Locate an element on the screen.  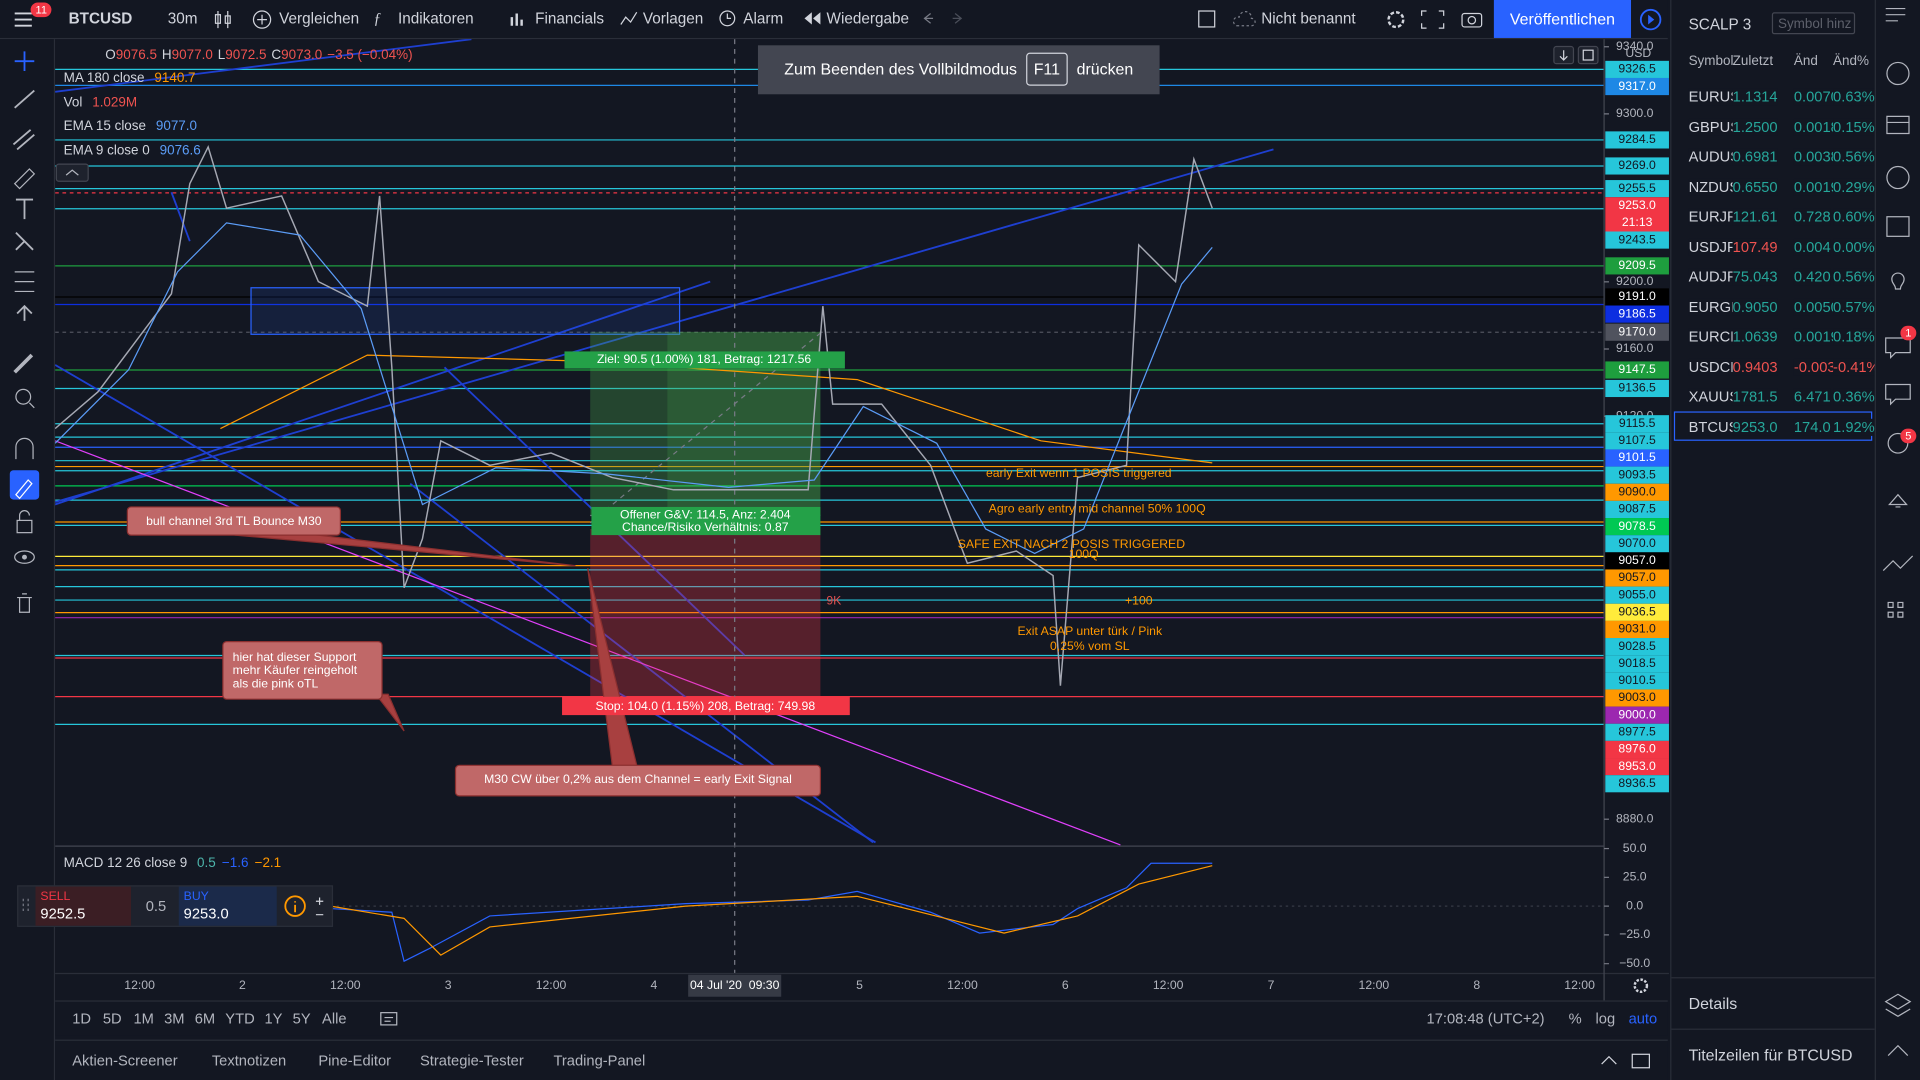
watchlist-name: SCALP 3 is located at coordinates (1720, 24).